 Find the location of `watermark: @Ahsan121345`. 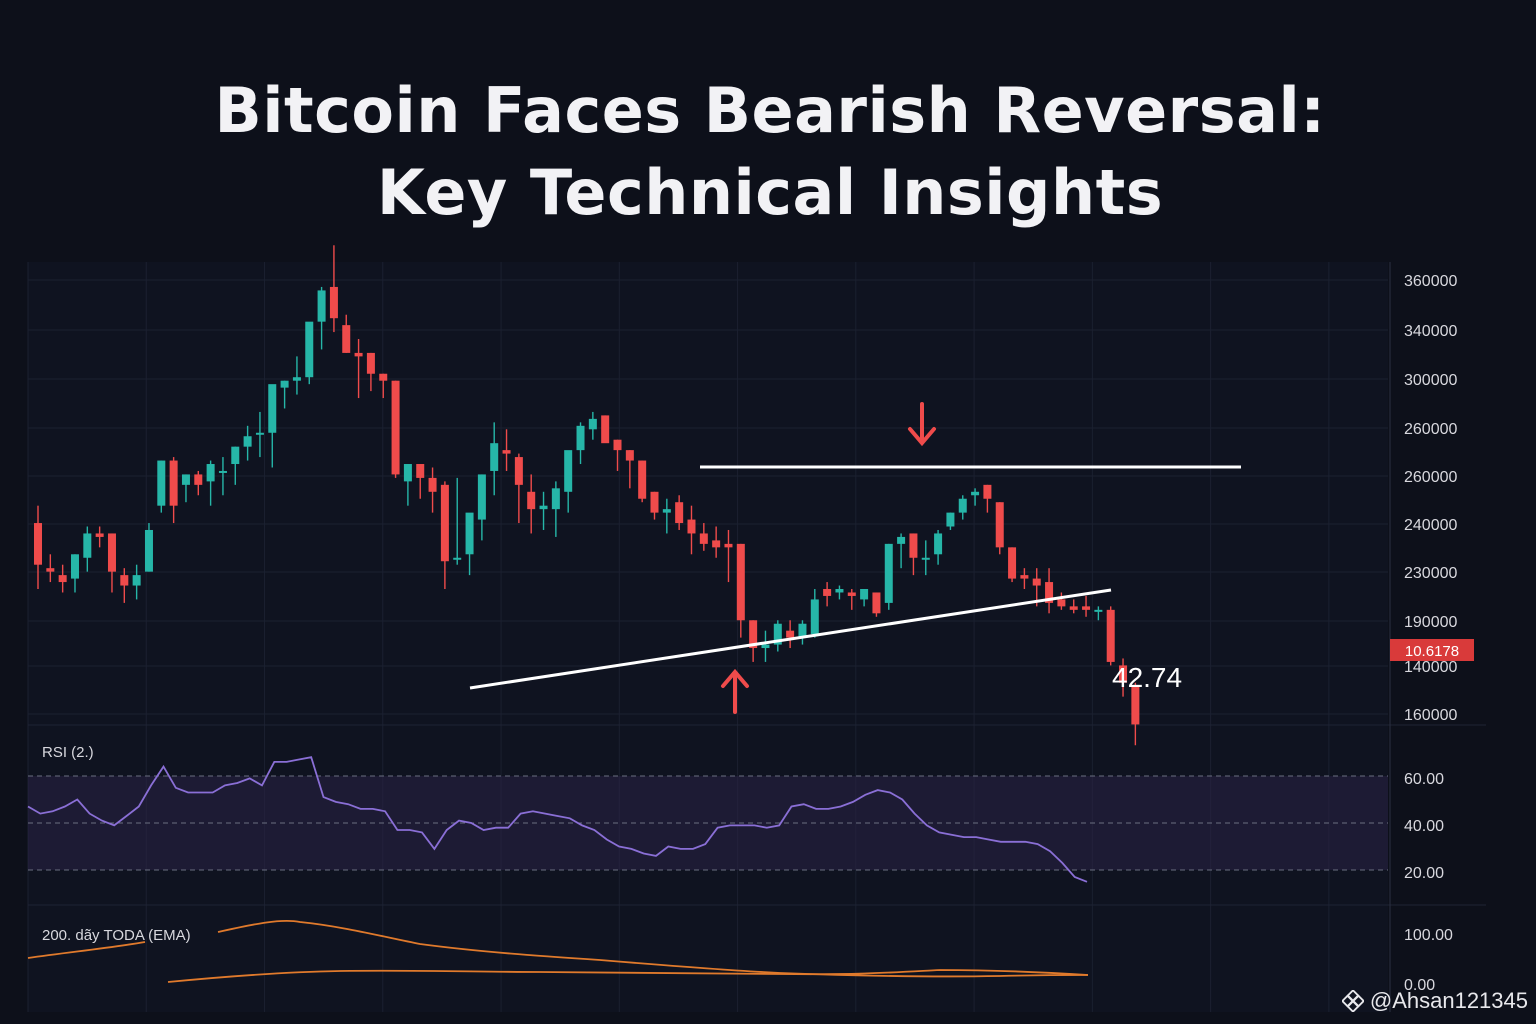

watermark: @Ahsan121345 is located at coordinates (1434, 1001).